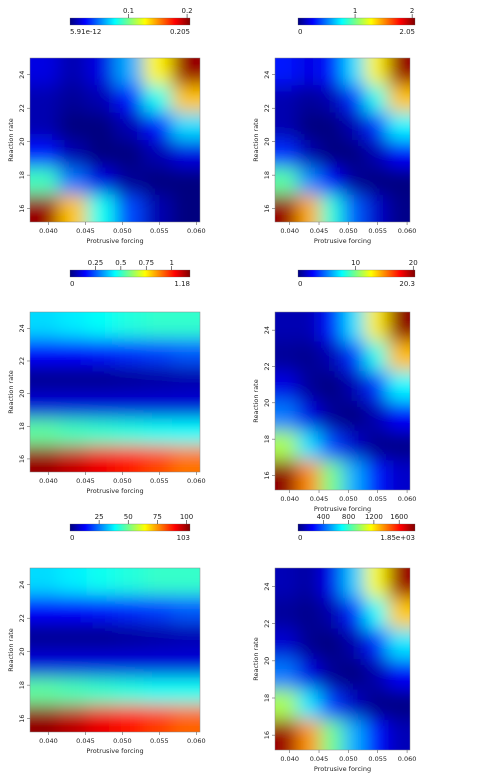  I want to click on x-tick-label: 0.040, so click(48, 481).